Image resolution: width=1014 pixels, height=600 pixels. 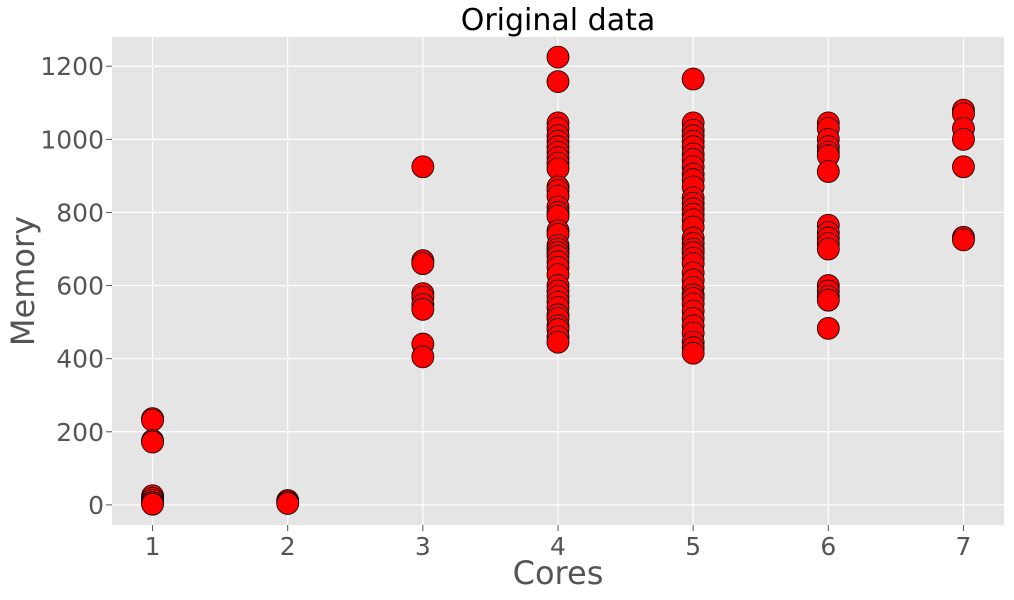 I want to click on y-tick-label: 200, so click(x=80, y=432).